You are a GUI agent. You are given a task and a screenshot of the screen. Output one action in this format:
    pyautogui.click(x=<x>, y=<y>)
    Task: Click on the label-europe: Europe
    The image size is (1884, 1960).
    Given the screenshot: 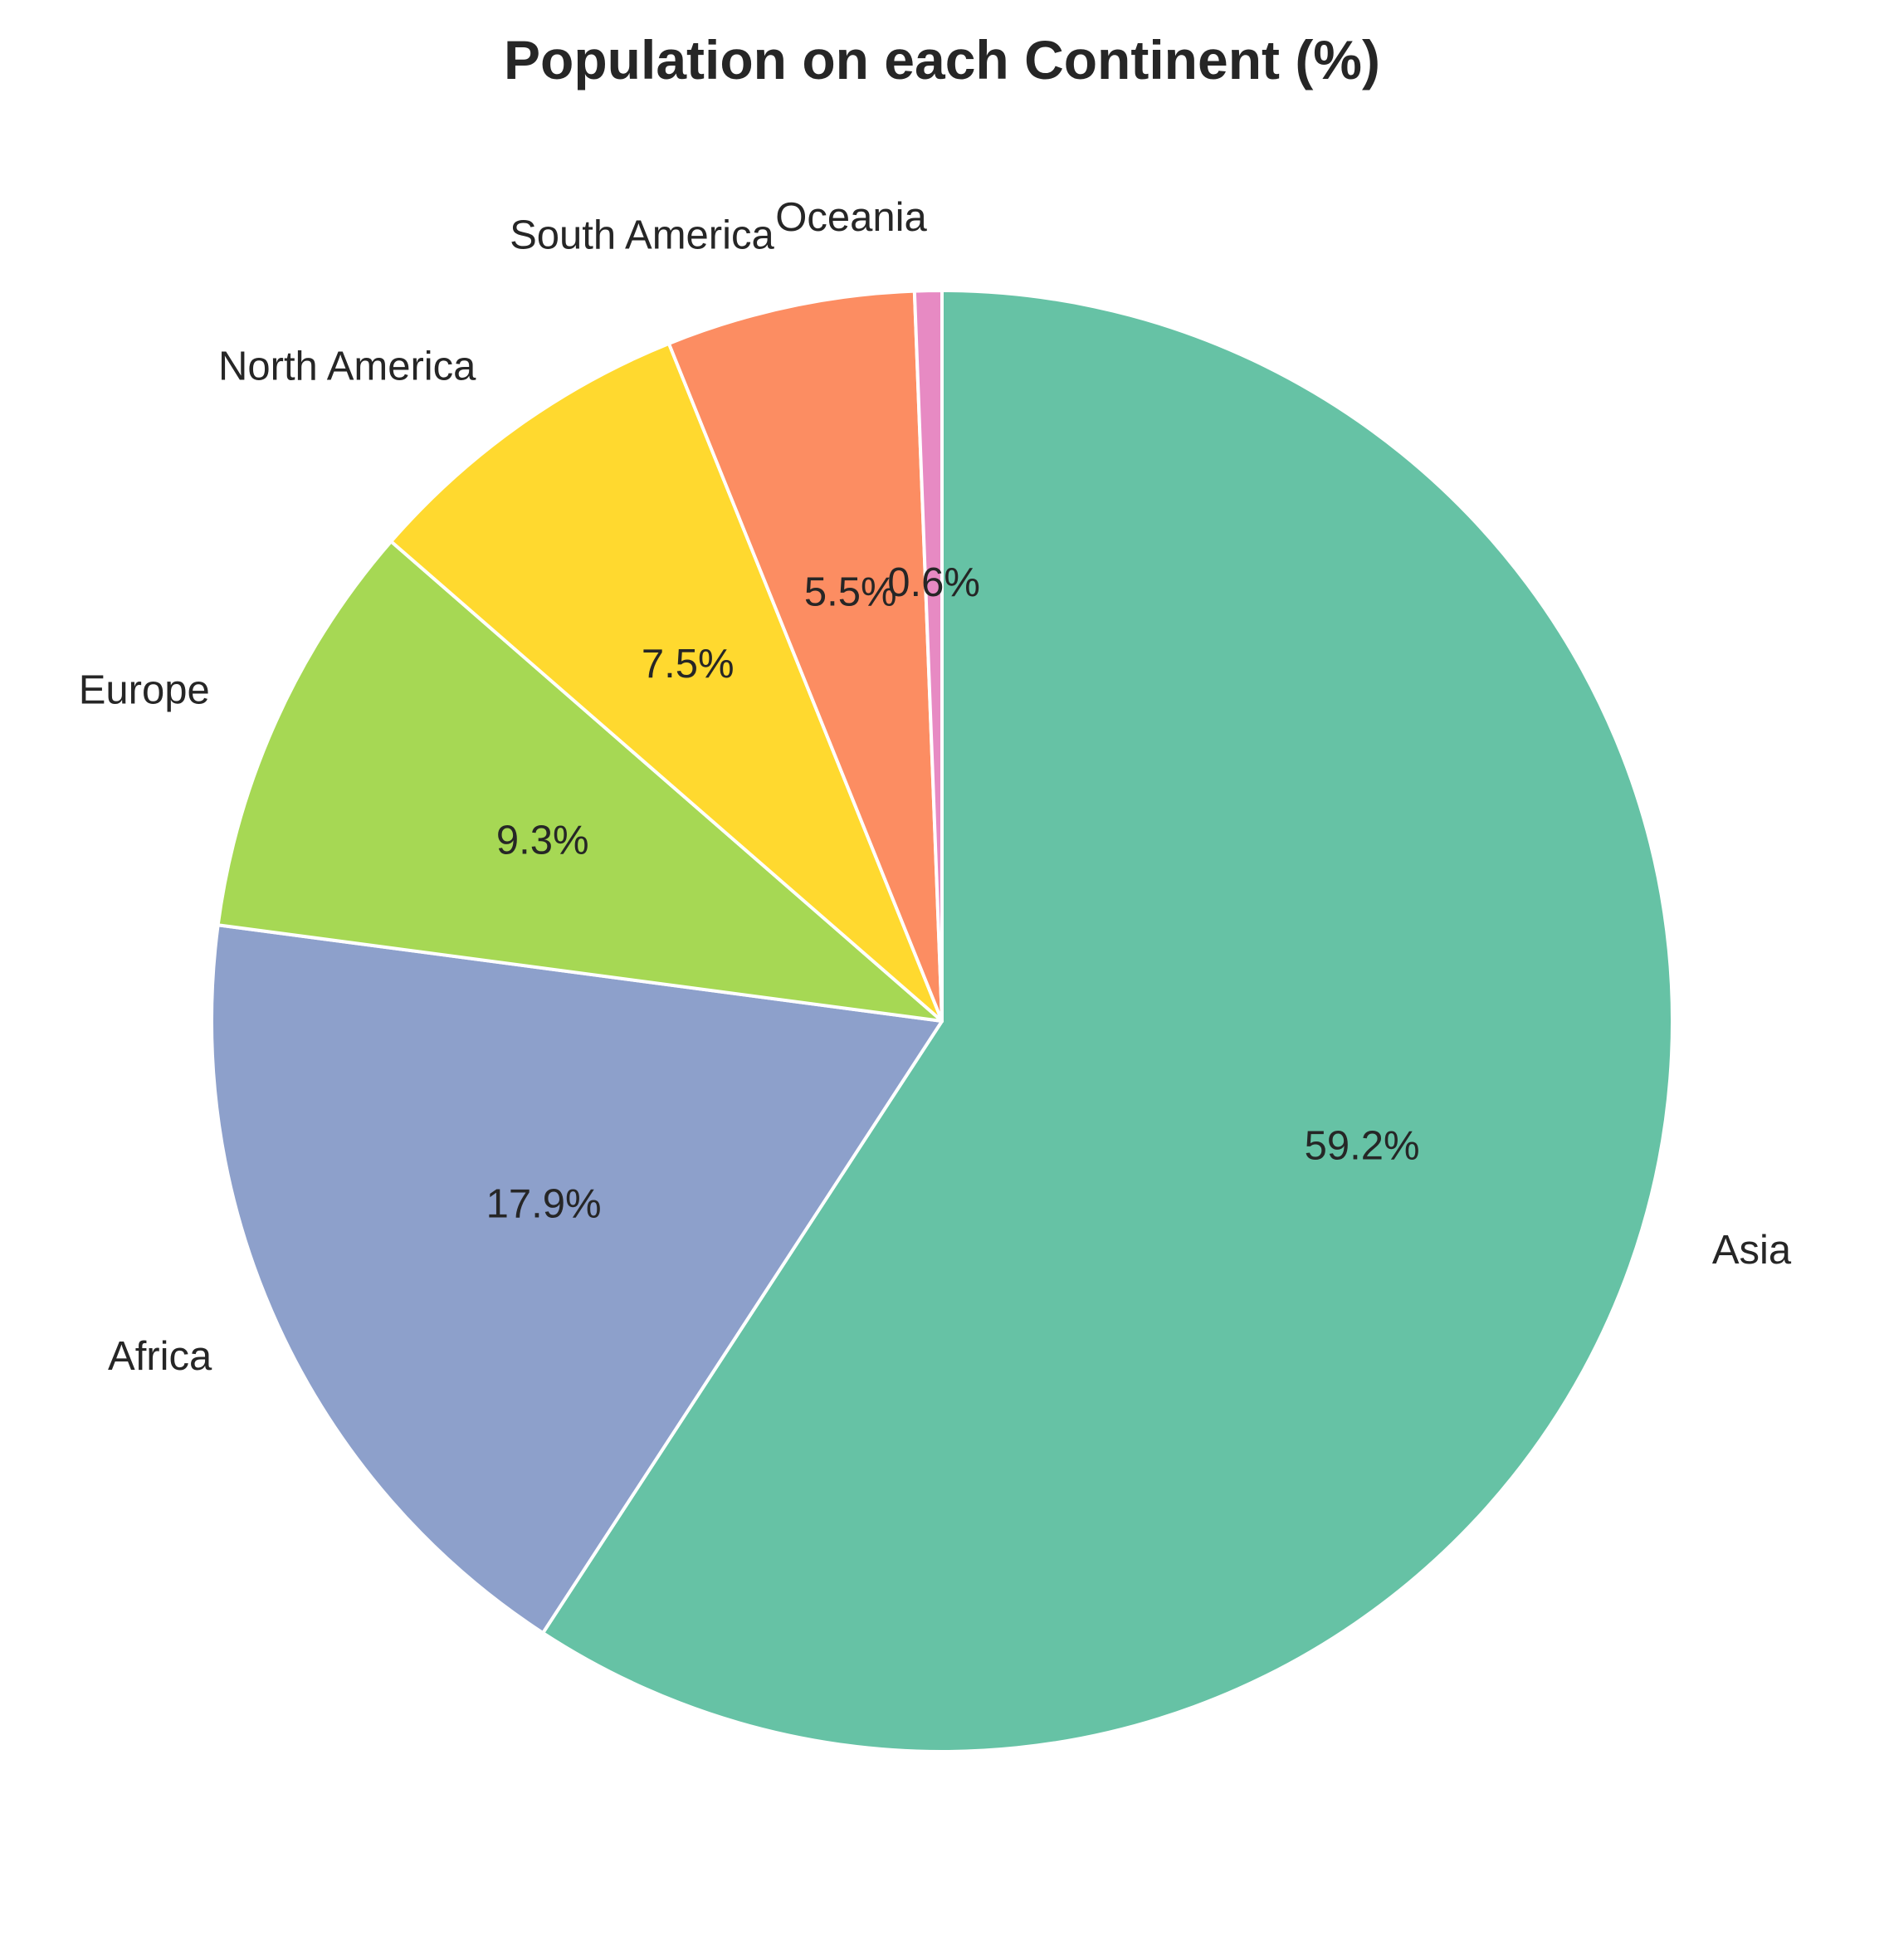 What is the action you would take?
    pyautogui.click(x=144, y=691)
    